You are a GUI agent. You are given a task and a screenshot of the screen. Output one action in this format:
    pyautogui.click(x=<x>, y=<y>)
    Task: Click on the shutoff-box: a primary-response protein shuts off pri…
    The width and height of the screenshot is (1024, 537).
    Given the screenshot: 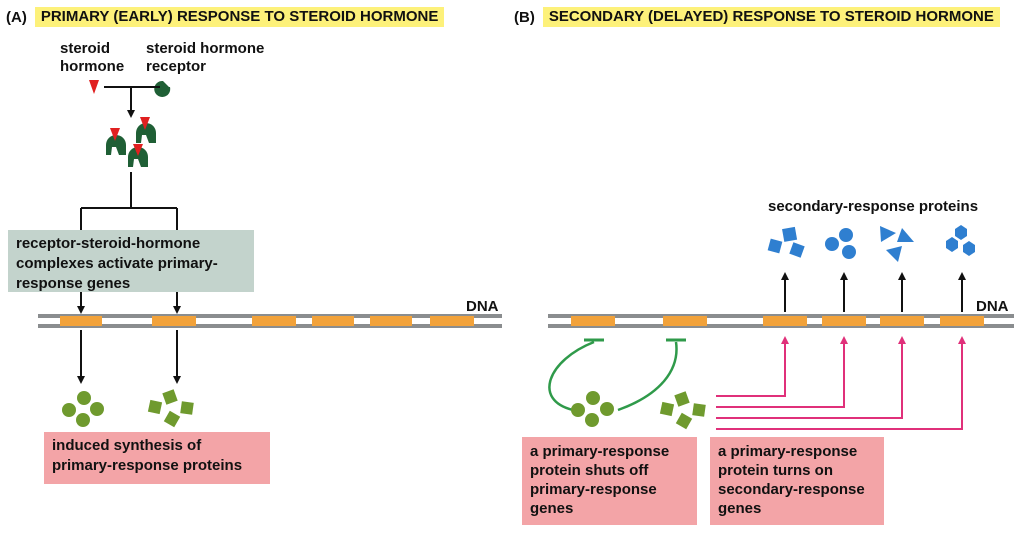 What is the action you would take?
    pyautogui.click(x=609, y=481)
    